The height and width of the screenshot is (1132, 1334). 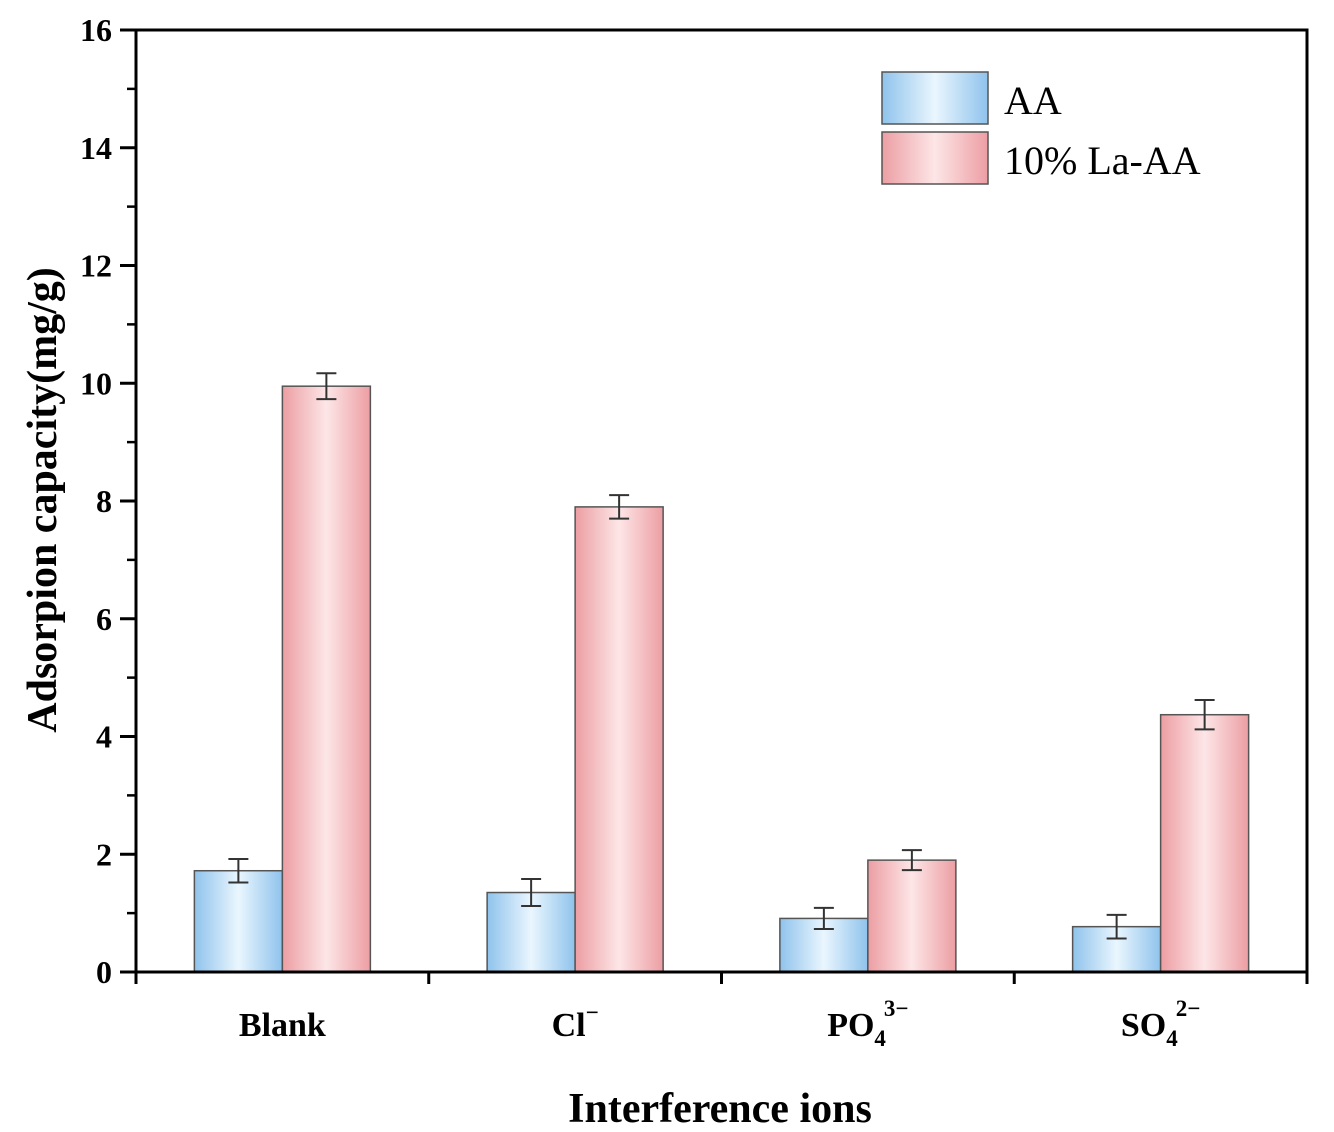 I want to click on y-tick-label: 16, so click(x=96, y=30).